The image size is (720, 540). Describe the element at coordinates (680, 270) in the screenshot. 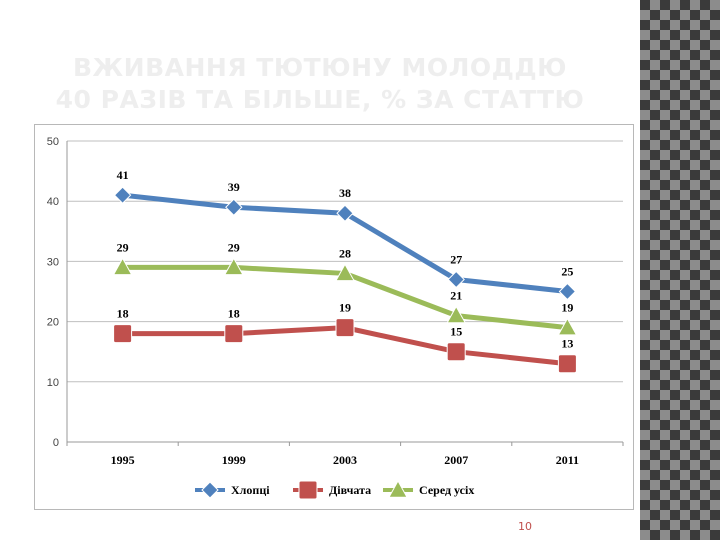

I see `side-decorative-pattern` at that location.